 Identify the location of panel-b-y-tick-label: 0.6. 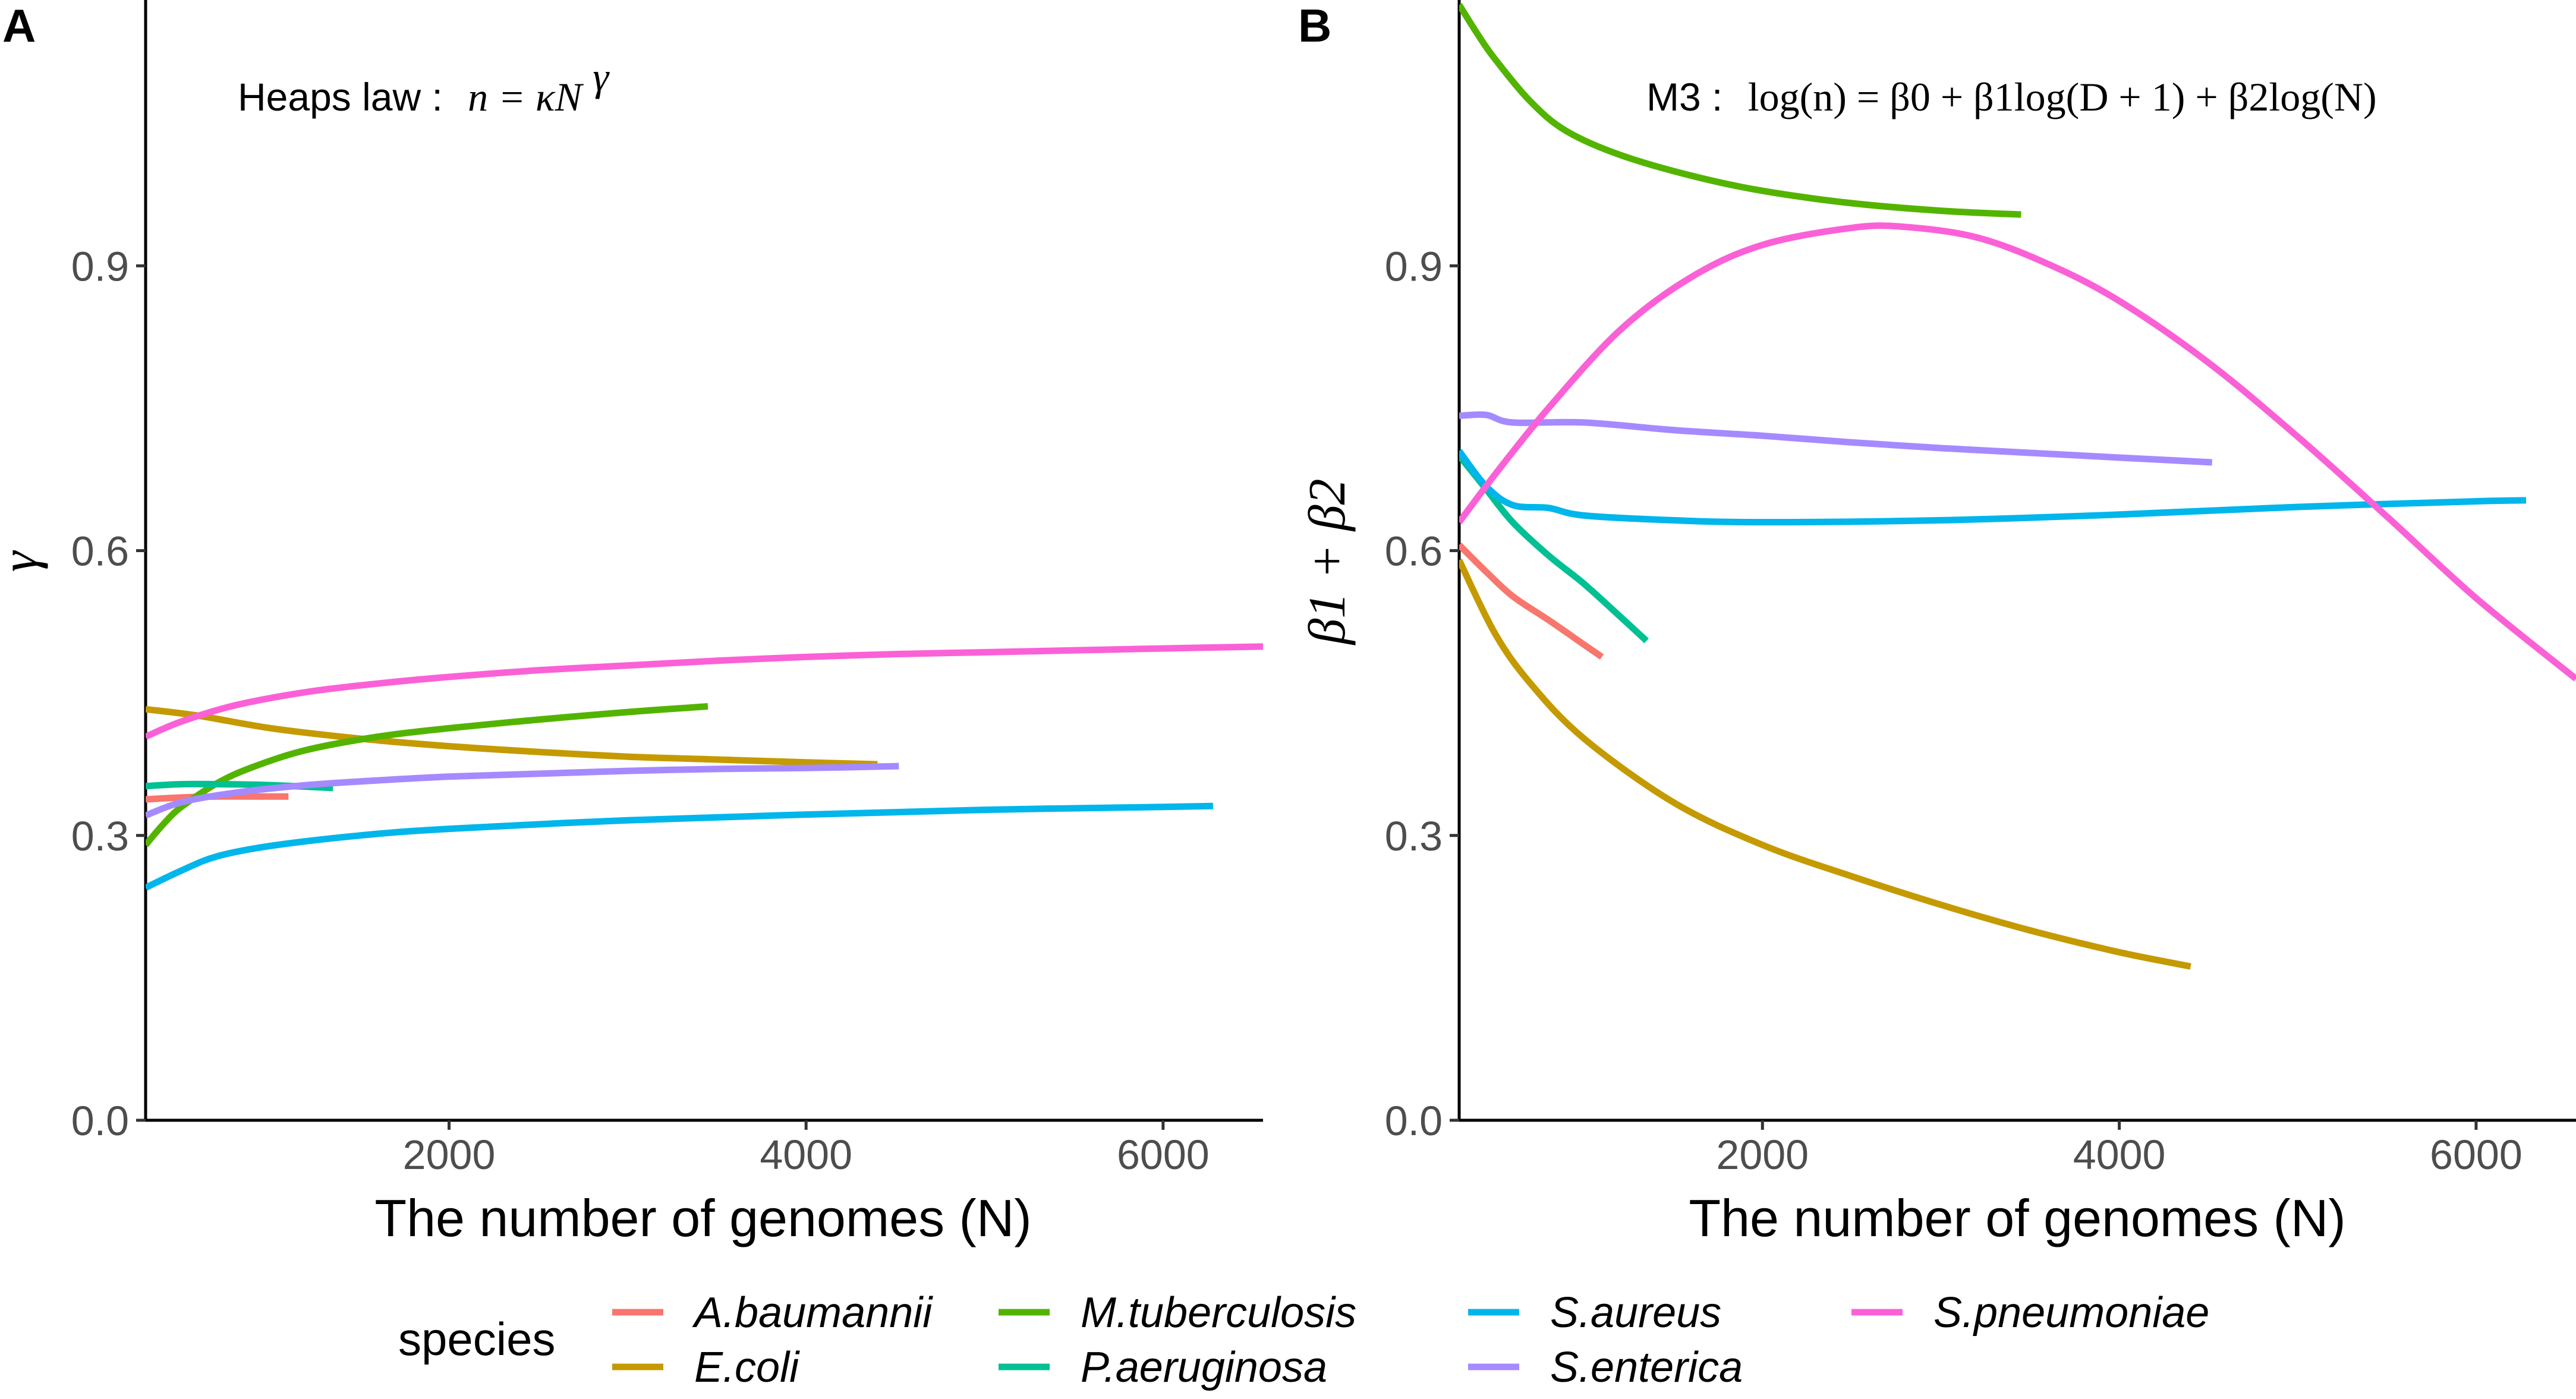
(1414, 551).